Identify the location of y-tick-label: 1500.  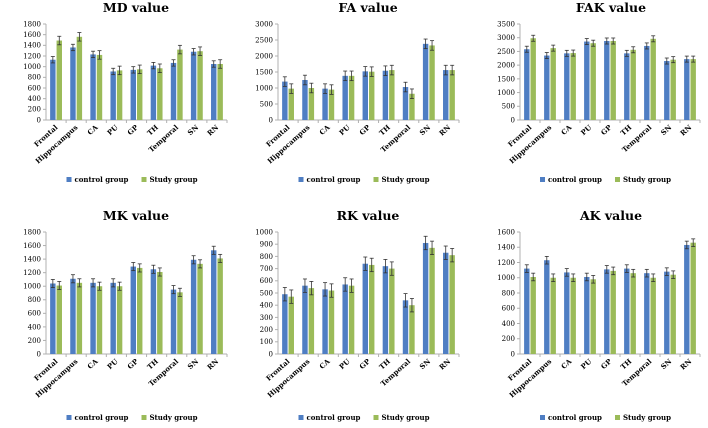
(264, 72).